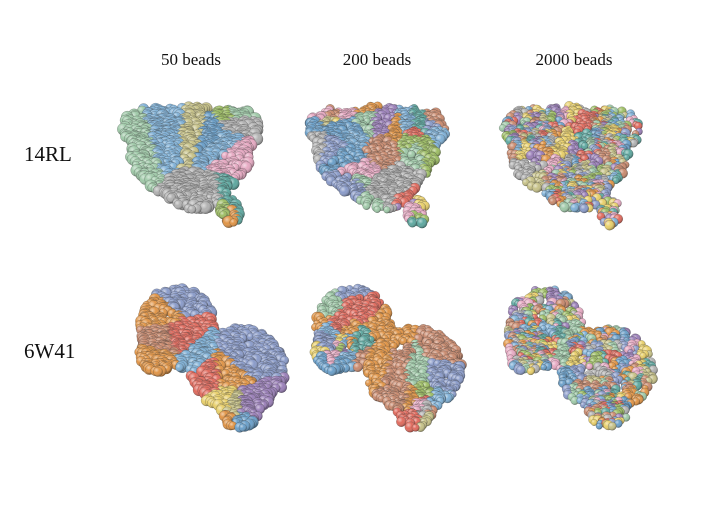 Image resolution: width=716 pixels, height=507 pixels. I want to click on render-14rl-200-beads, so click(377, 165).